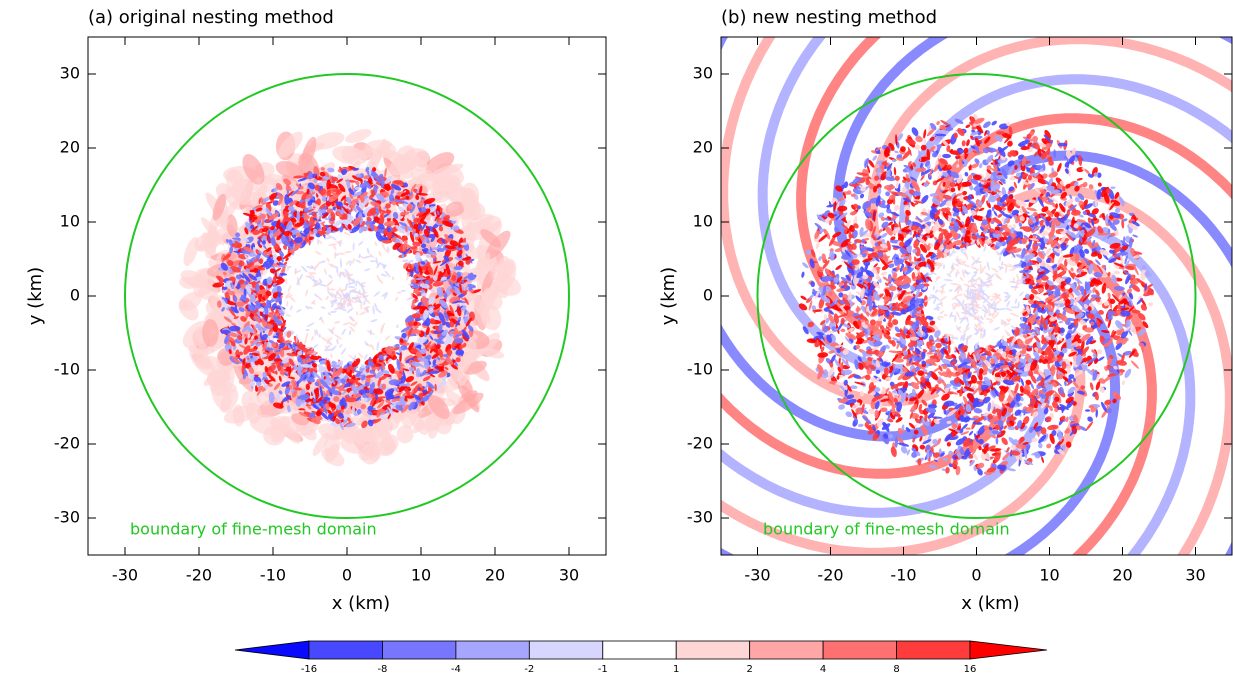  What do you see at coordinates (35, 296) in the screenshot?
I see `y-axis-label: y (km)` at bounding box center [35, 296].